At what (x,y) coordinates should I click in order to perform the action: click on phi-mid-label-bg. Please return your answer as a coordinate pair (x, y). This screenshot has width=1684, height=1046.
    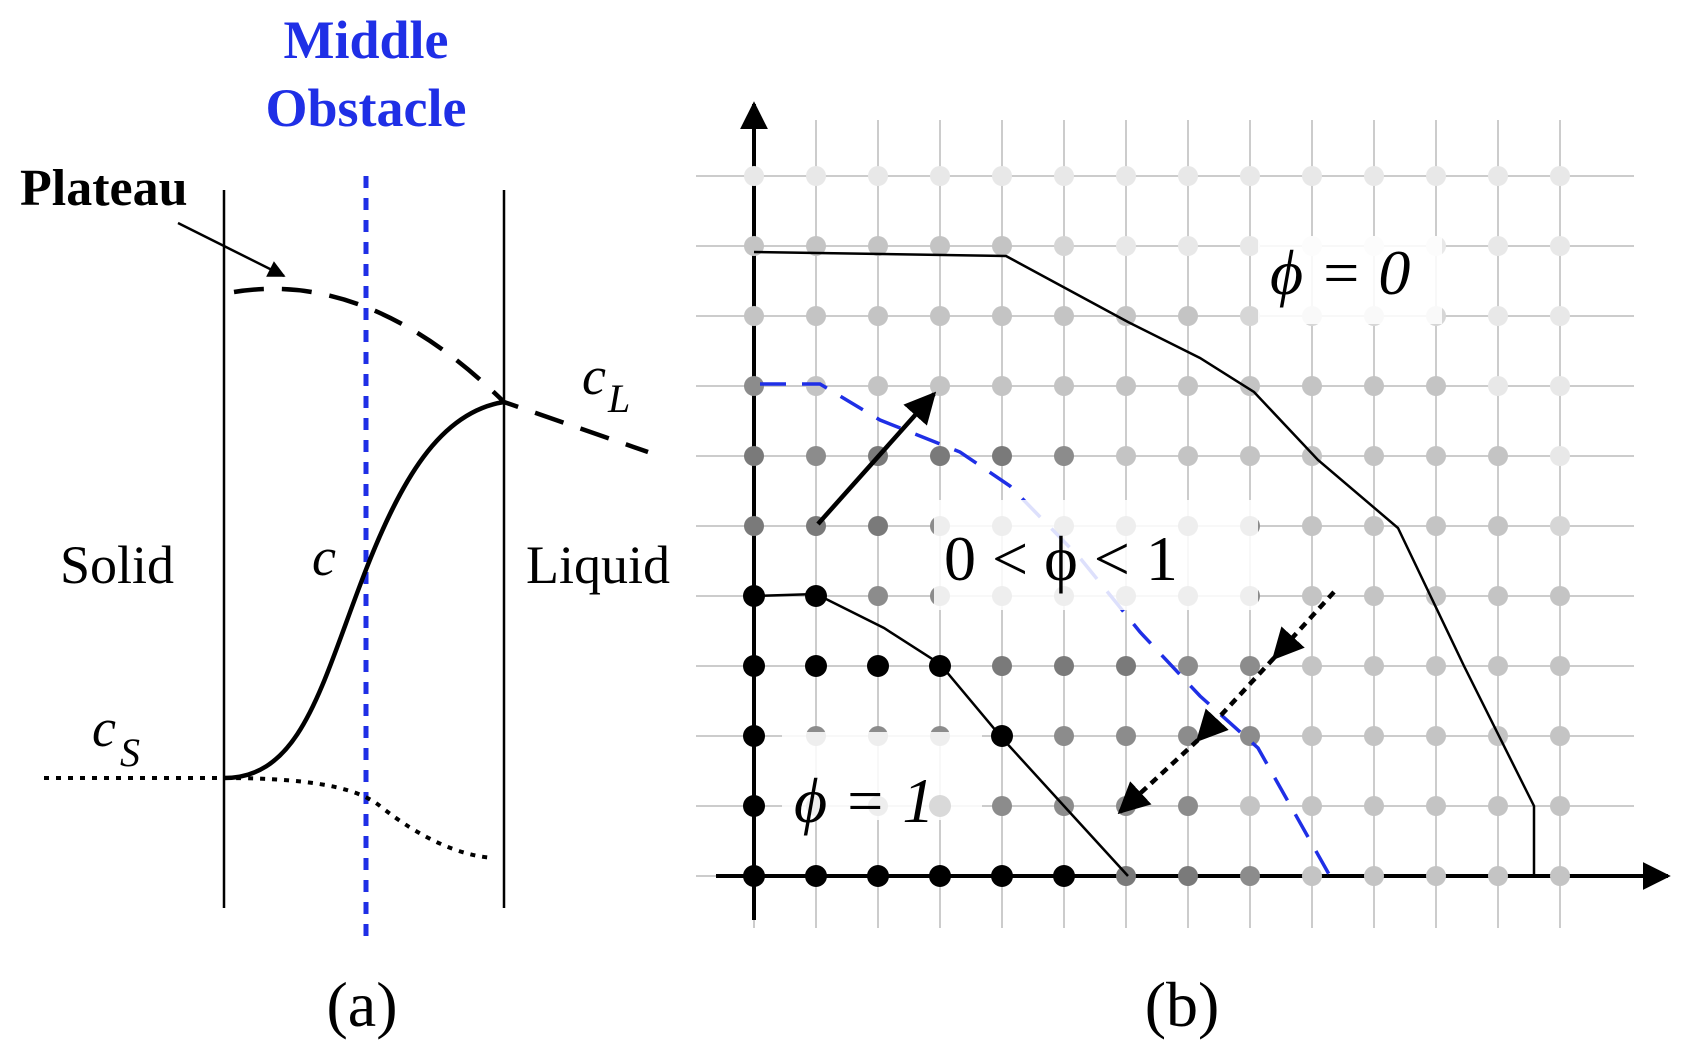
    Looking at the image, I should click on (1096, 555).